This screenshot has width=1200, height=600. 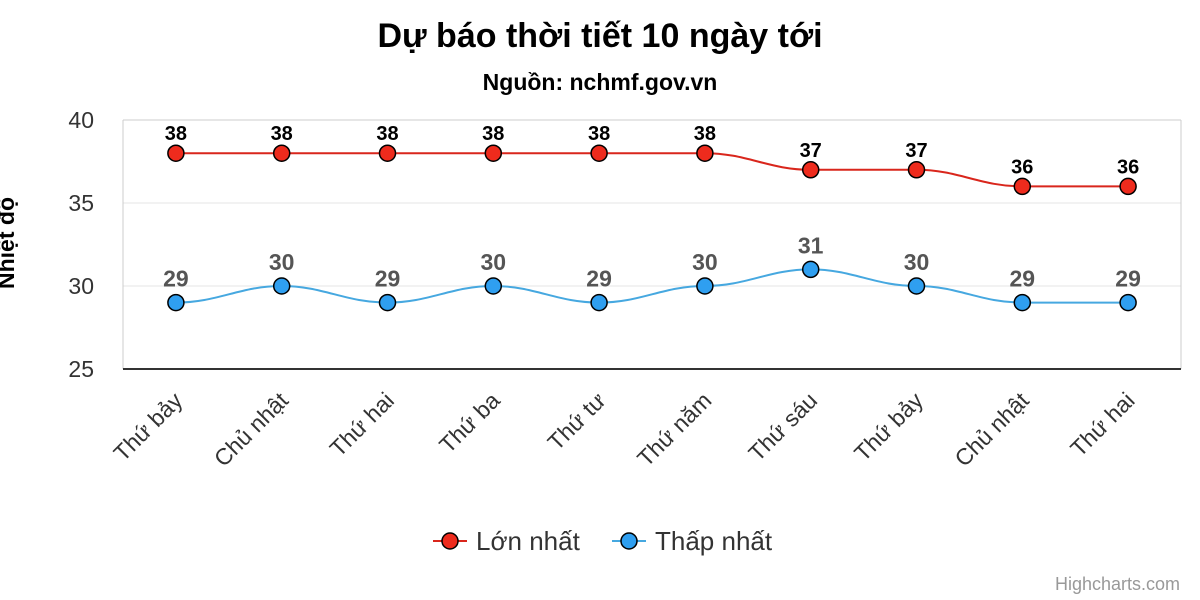 What do you see at coordinates (714, 541) in the screenshot?
I see `legend-item-label: Thấp nhất` at bounding box center [714, 541].